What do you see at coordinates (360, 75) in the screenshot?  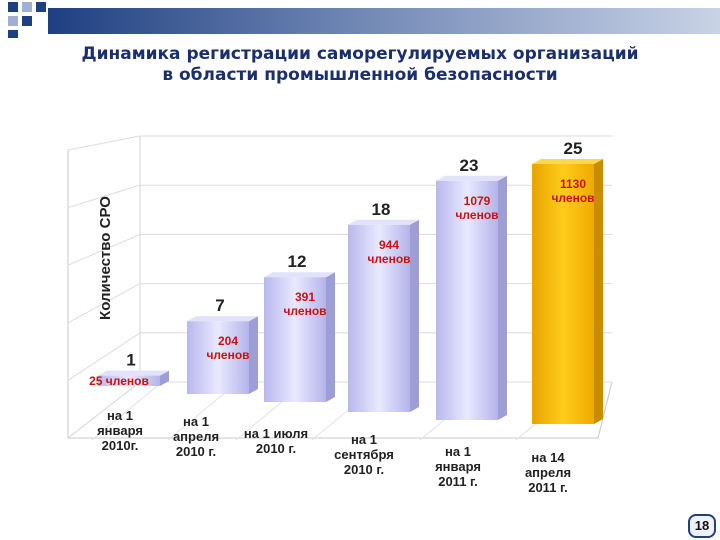 I see `title-line-2: в области промышленной безопасности` at bounding box center [360, 75].